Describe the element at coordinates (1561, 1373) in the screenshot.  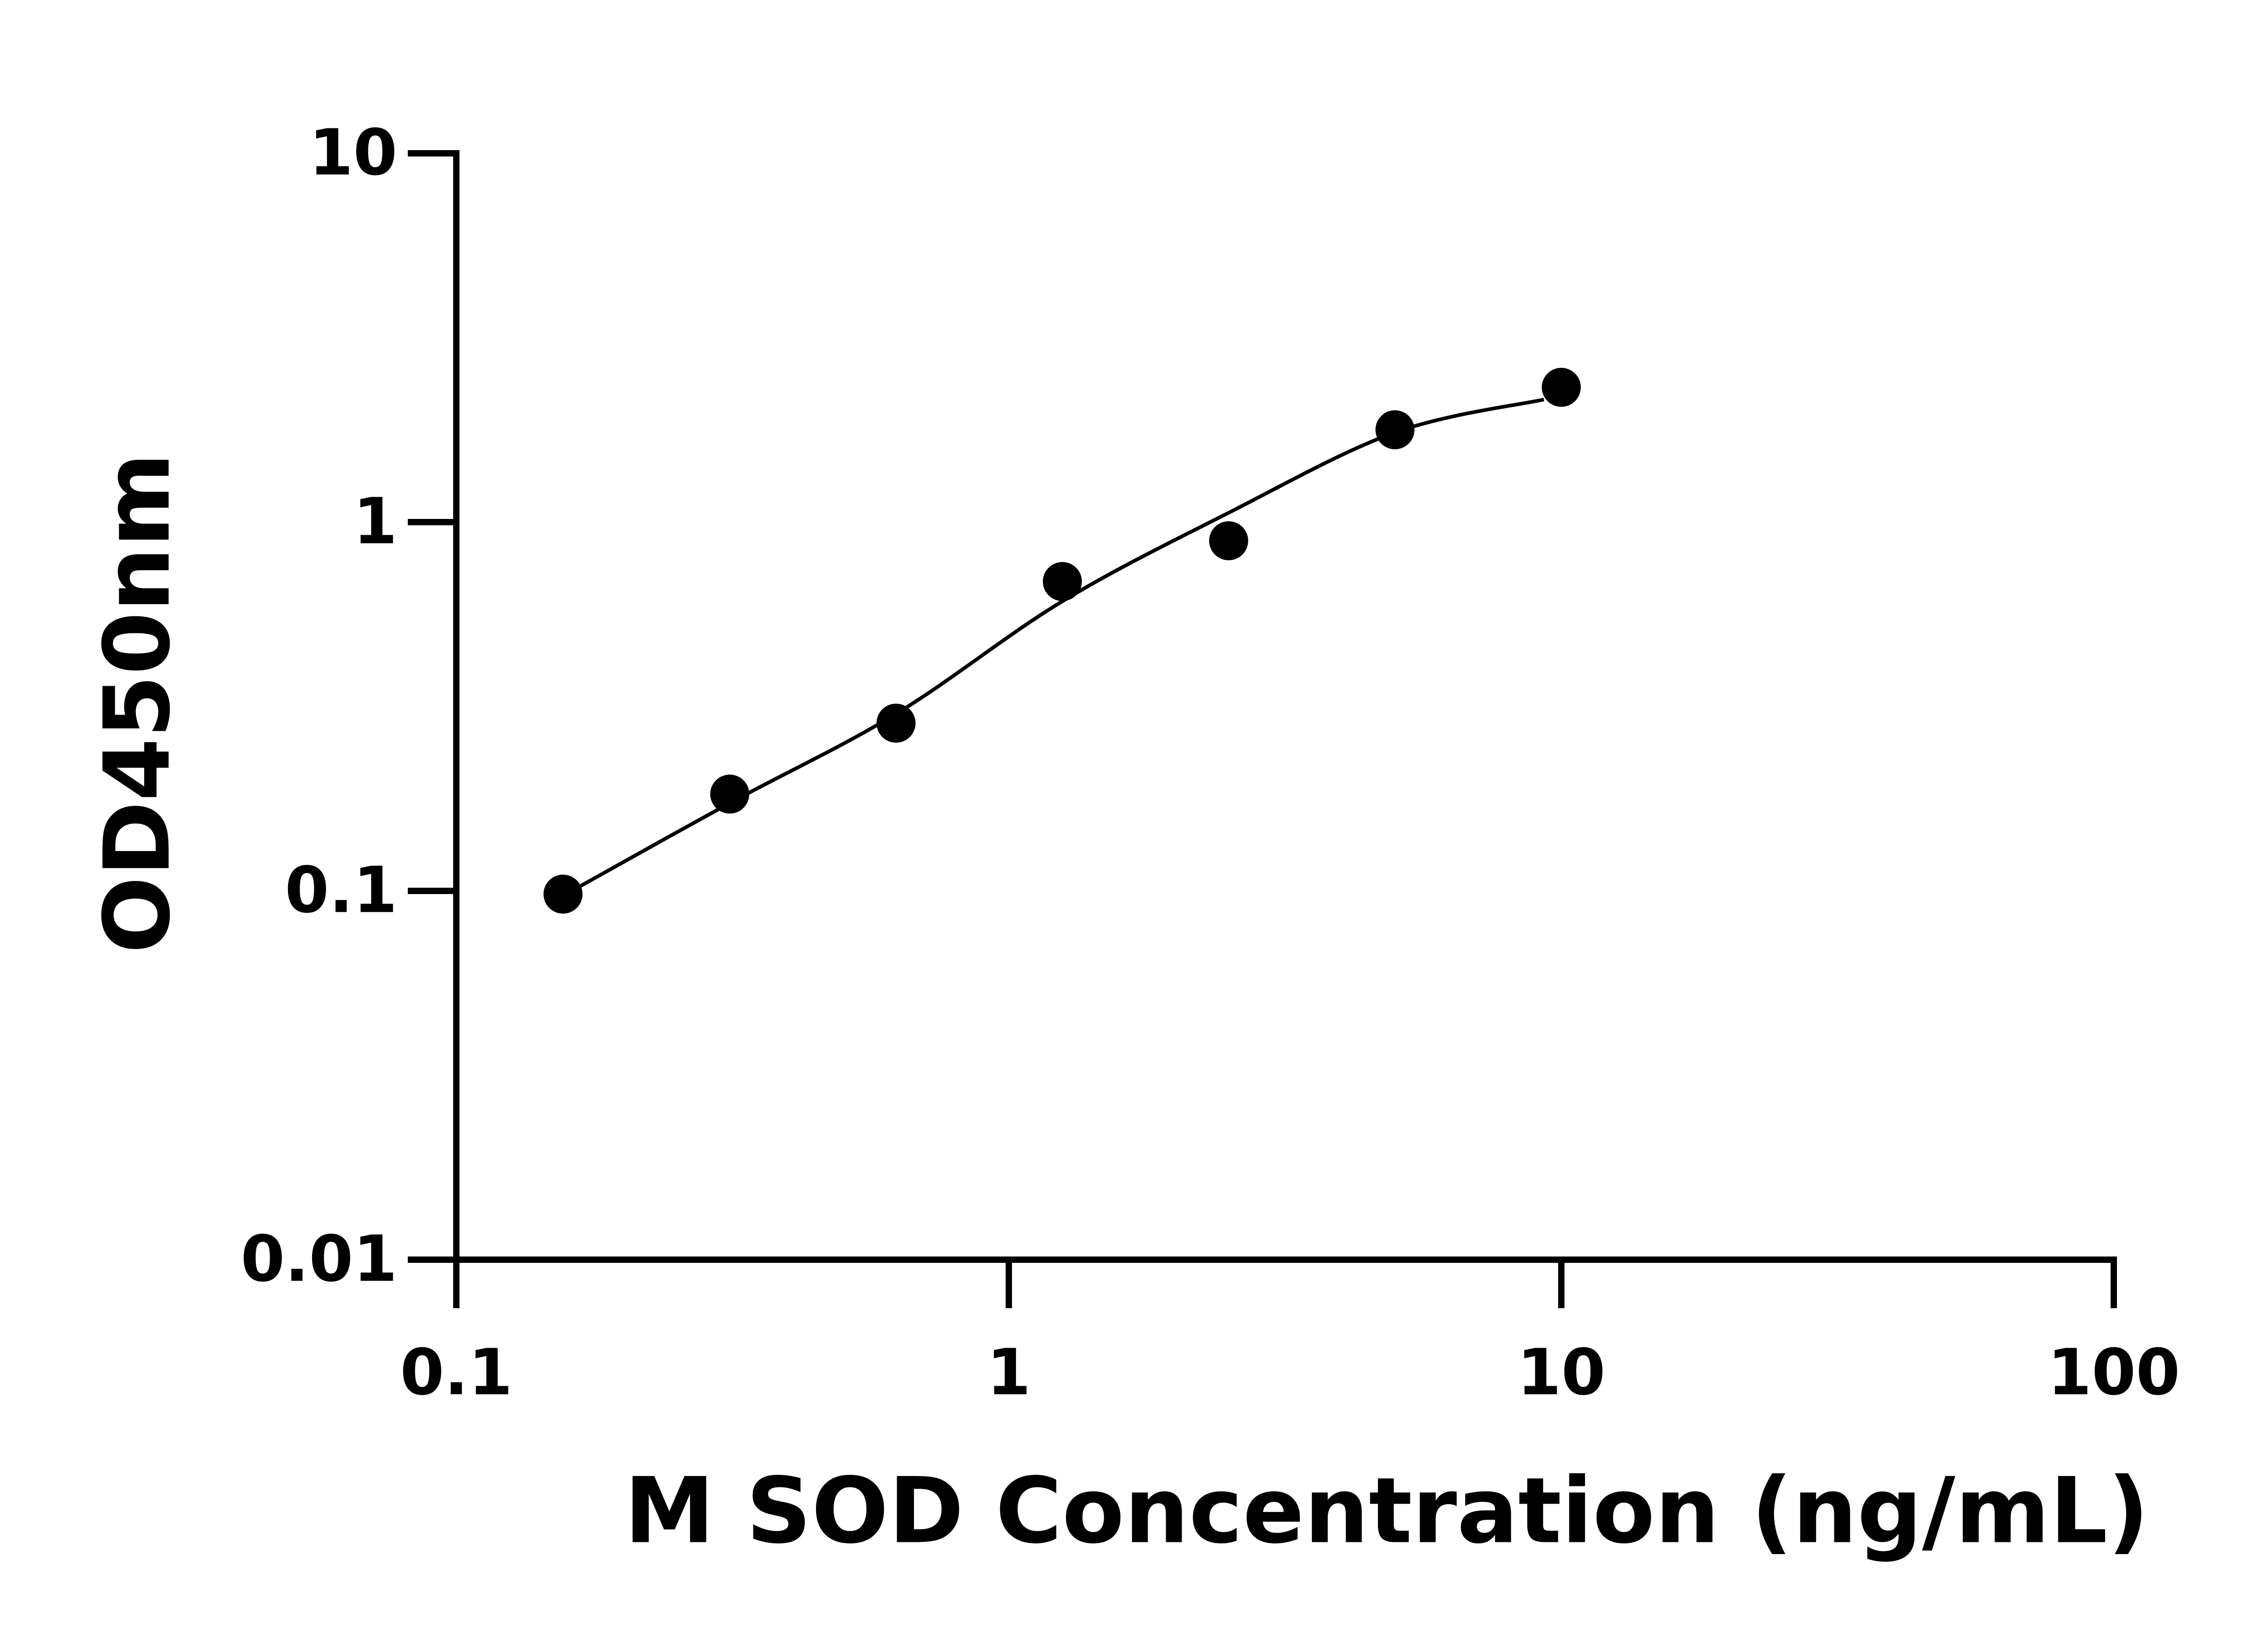
I see `x-tick-label: 10` at that location.